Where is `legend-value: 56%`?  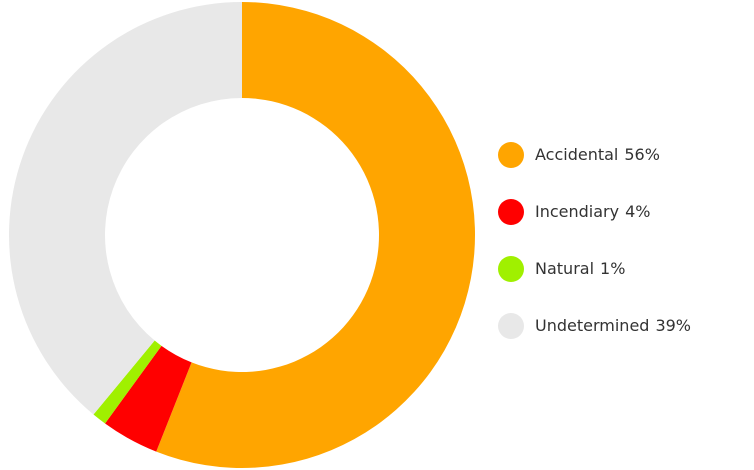 legend-value: 56% is located at coordinates (642, 154).